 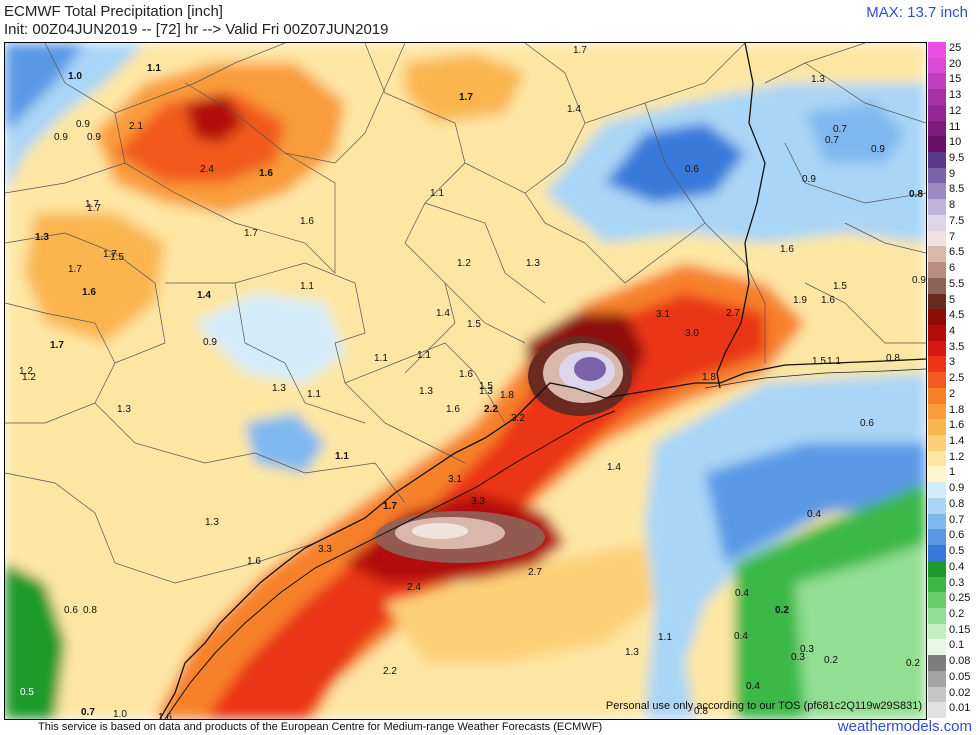 What do you see at coordinates (953, 710) in the screenshot?
I see `legend-row: 0.01` at bounding box center [953, 710].